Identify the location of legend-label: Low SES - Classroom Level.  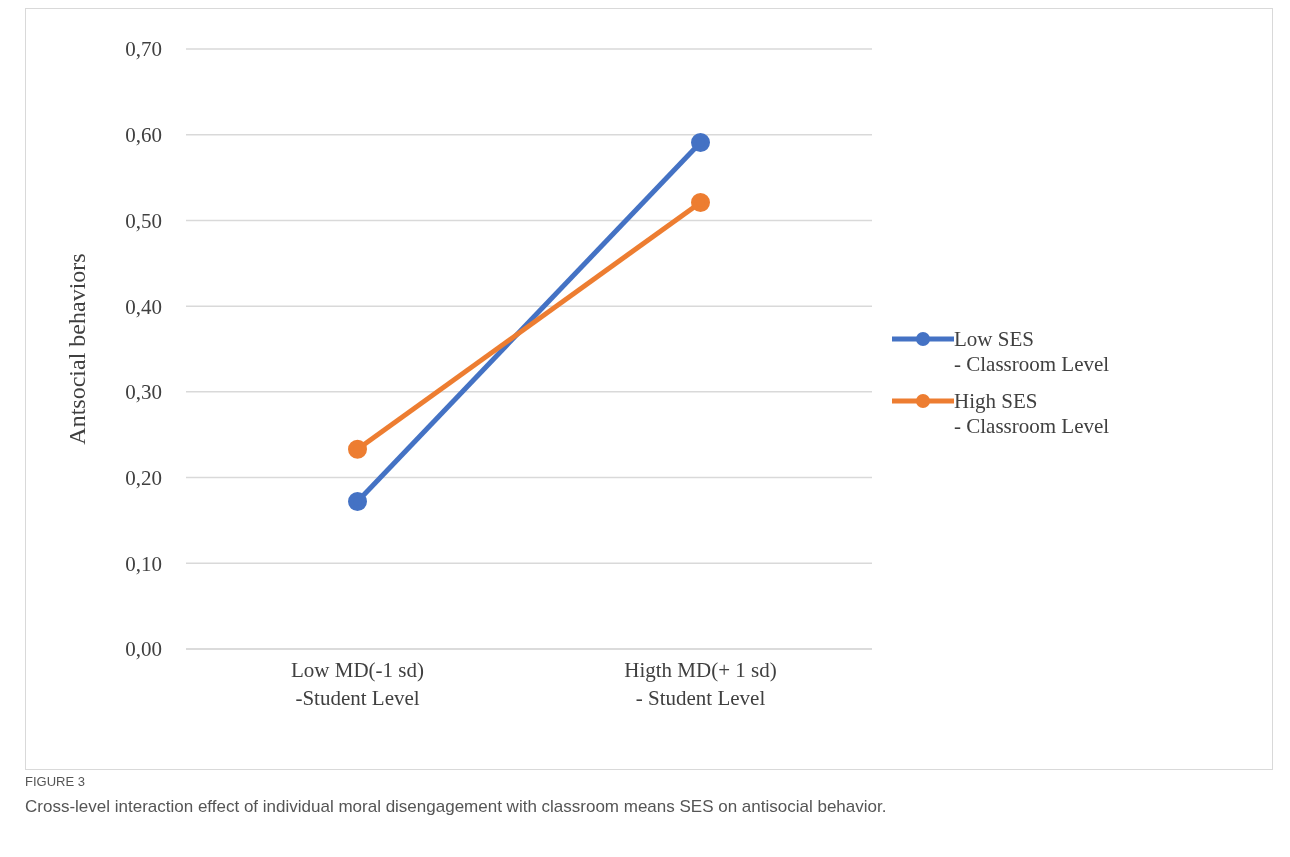
(1032, 352).